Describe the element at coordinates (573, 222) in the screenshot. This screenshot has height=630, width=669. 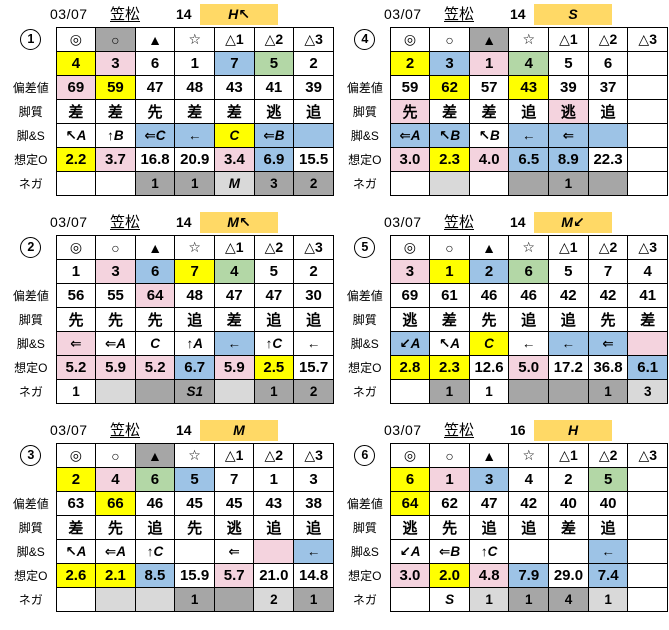
I see `pace-code-cell: M↙` at that location.